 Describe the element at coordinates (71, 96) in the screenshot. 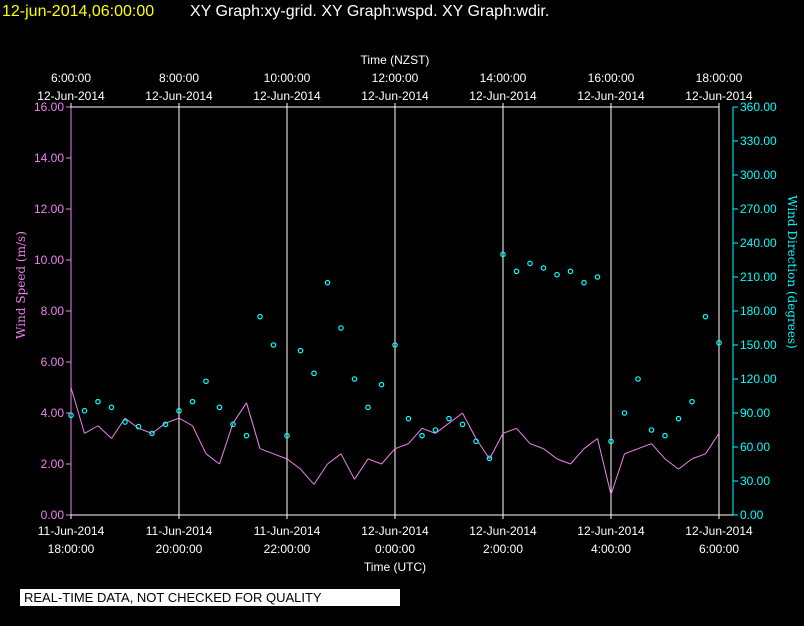

I see `top-tick-date-0: 12-Jun-2014` at that location.